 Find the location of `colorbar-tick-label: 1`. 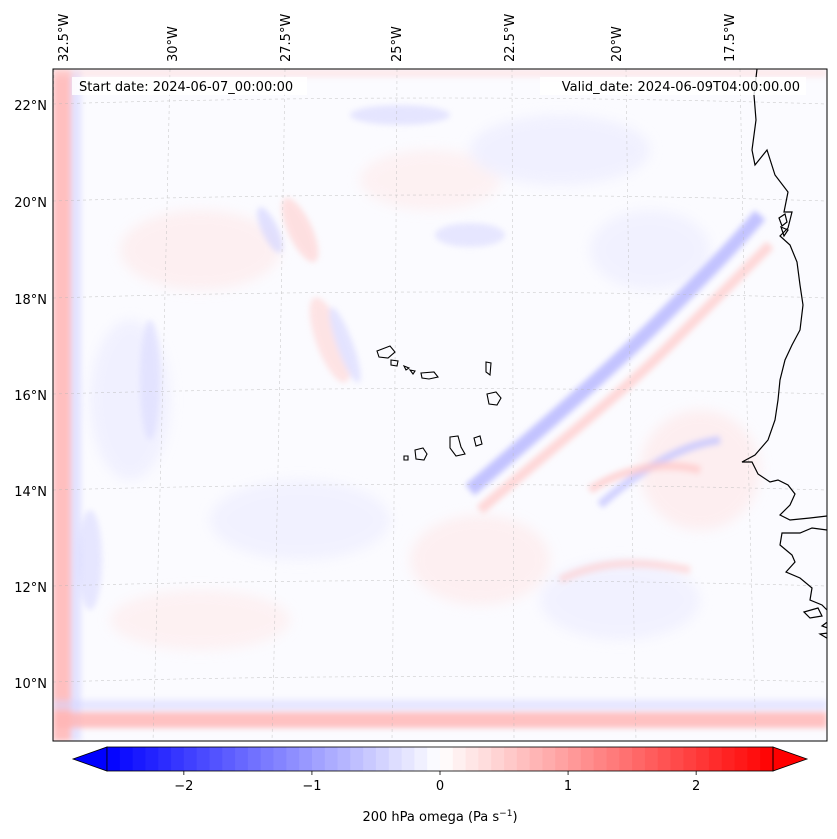

colorbar-tick-label: 1 is located at coordinates (568, 786).